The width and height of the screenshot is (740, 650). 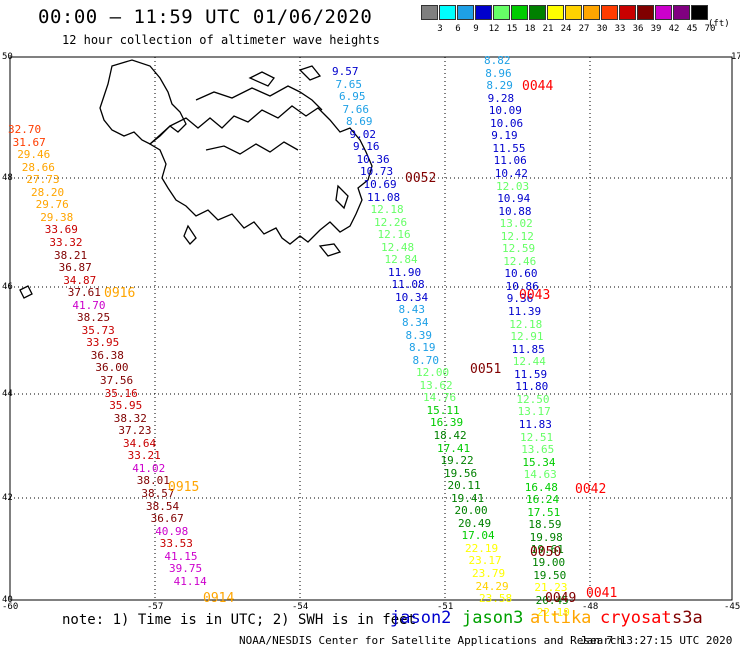 I want to click on wave-height-value: 10.94, so click(x=514, y=199).